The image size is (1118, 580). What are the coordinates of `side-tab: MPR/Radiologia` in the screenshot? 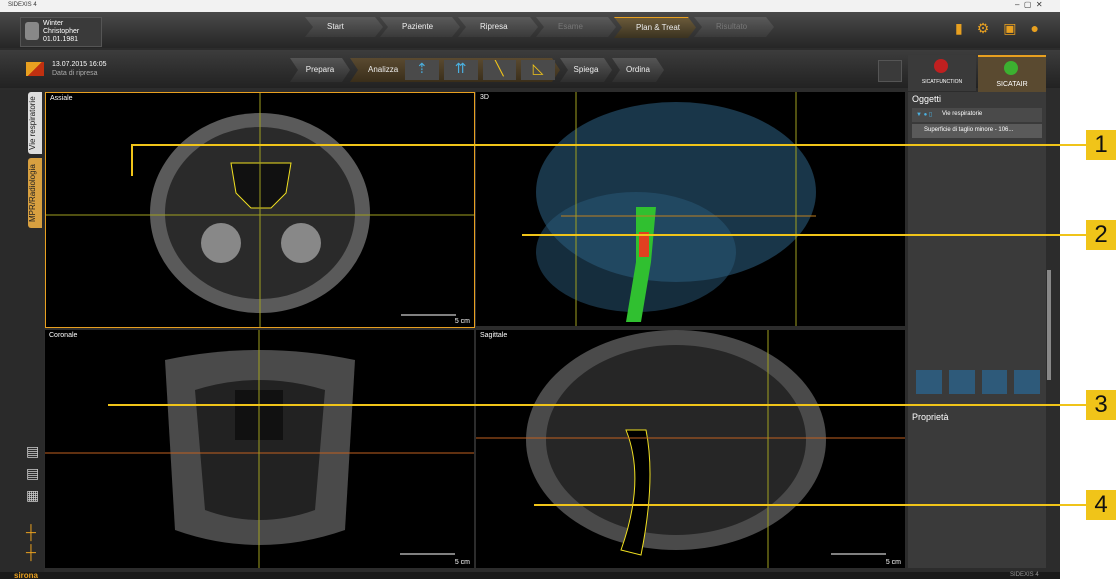 It's located at (35, 193).